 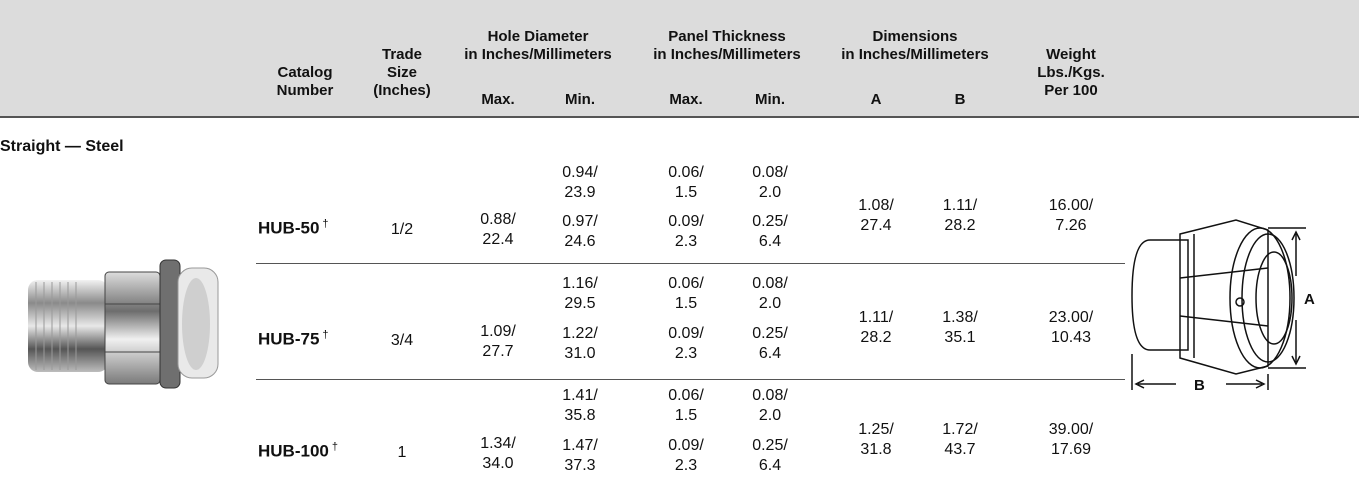 What do you see at coordinates (580, 455) in the screenshot?
I see `hole-min: 1.47/37.3` at bounding box center [580, 455].